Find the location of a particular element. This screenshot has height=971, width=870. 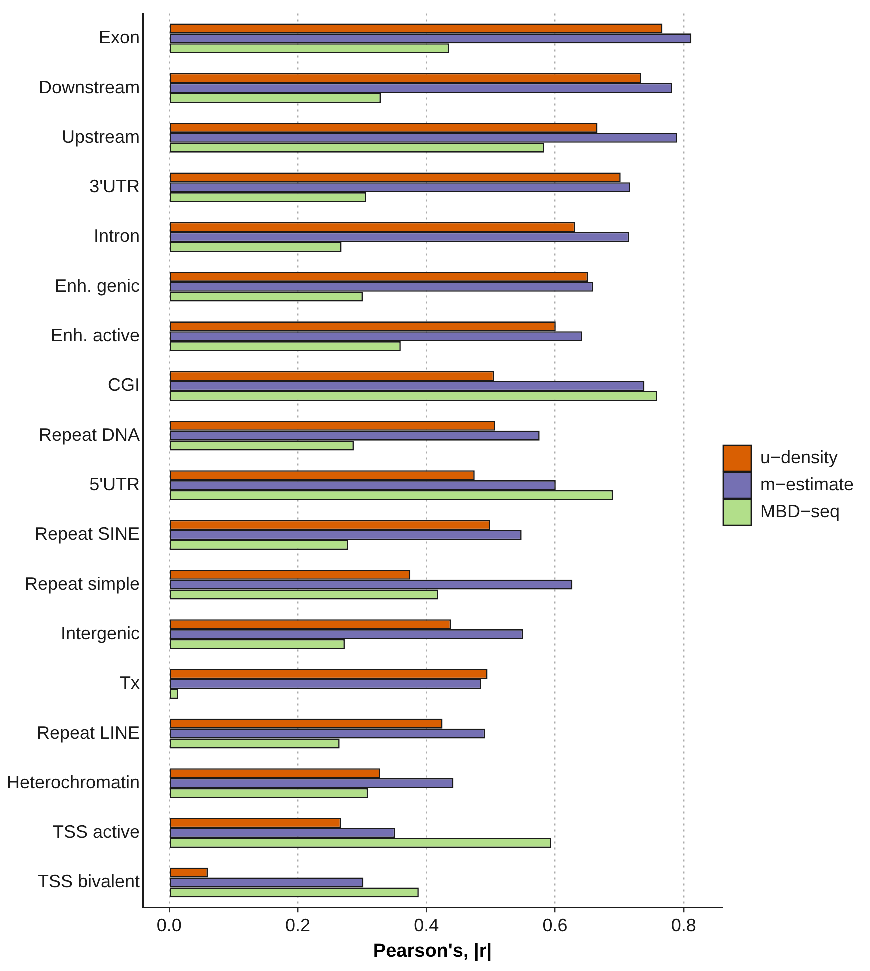

y-tick-label: TSS bivalent is located at coordinates (89, 882).